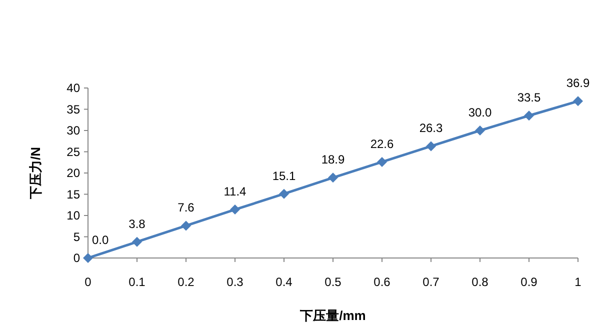  Describe the element at coordinates (137, 223) in the screenshot. I see `data-label: 3.8` at that location.